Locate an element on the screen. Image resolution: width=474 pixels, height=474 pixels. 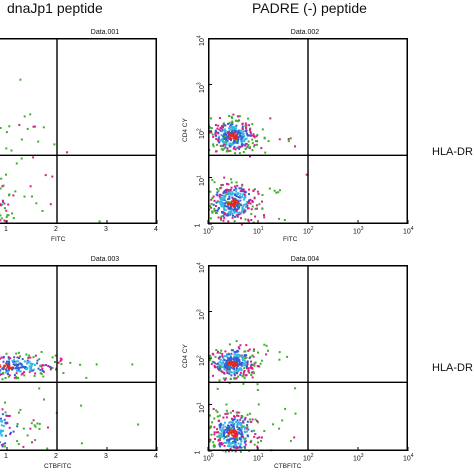
y-axis-label-data-004: CD4 CY is located at coordinates (185, 356).